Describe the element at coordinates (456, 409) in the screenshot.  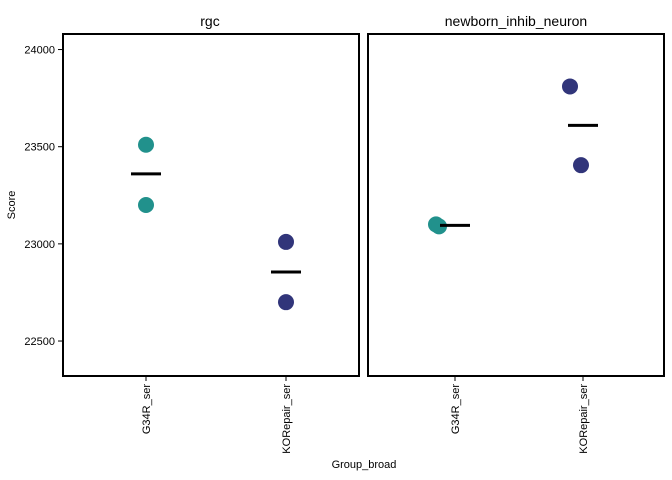
I see `x-tick-label-p2-0: G34R_ser` at that location.